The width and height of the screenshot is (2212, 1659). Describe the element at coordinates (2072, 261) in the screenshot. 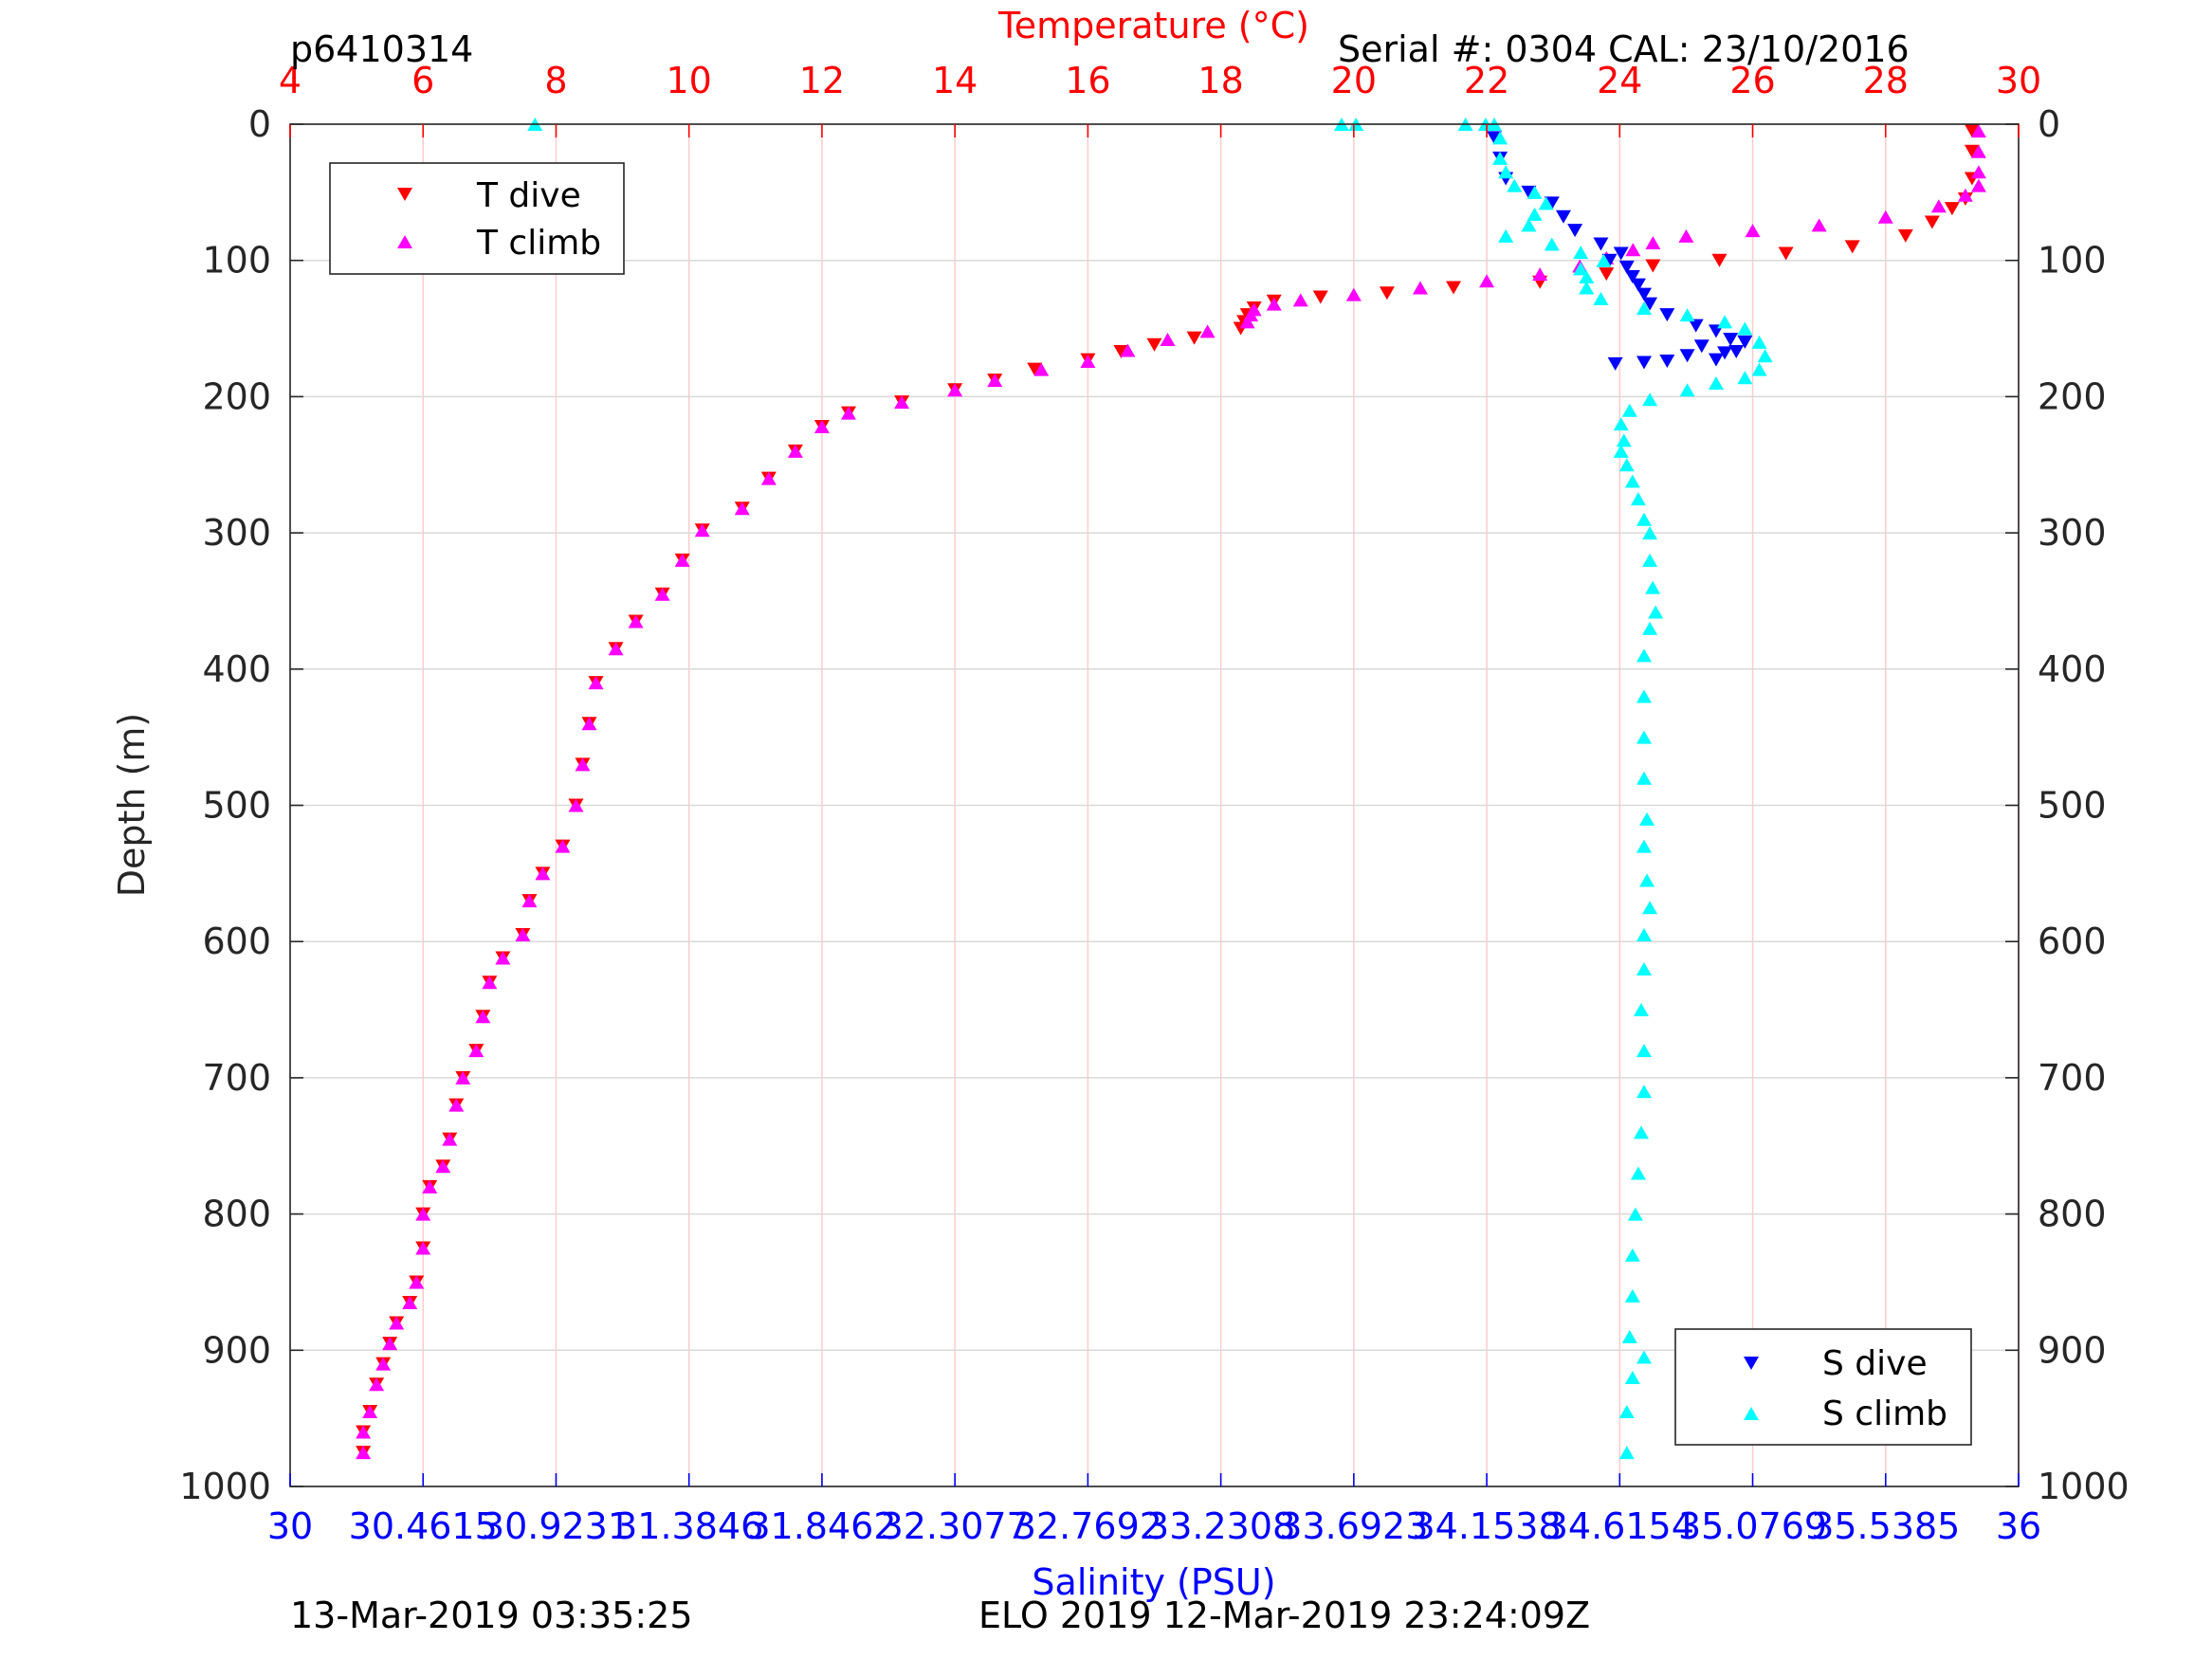

I see `depth-tick-label-right: 100` at that location.